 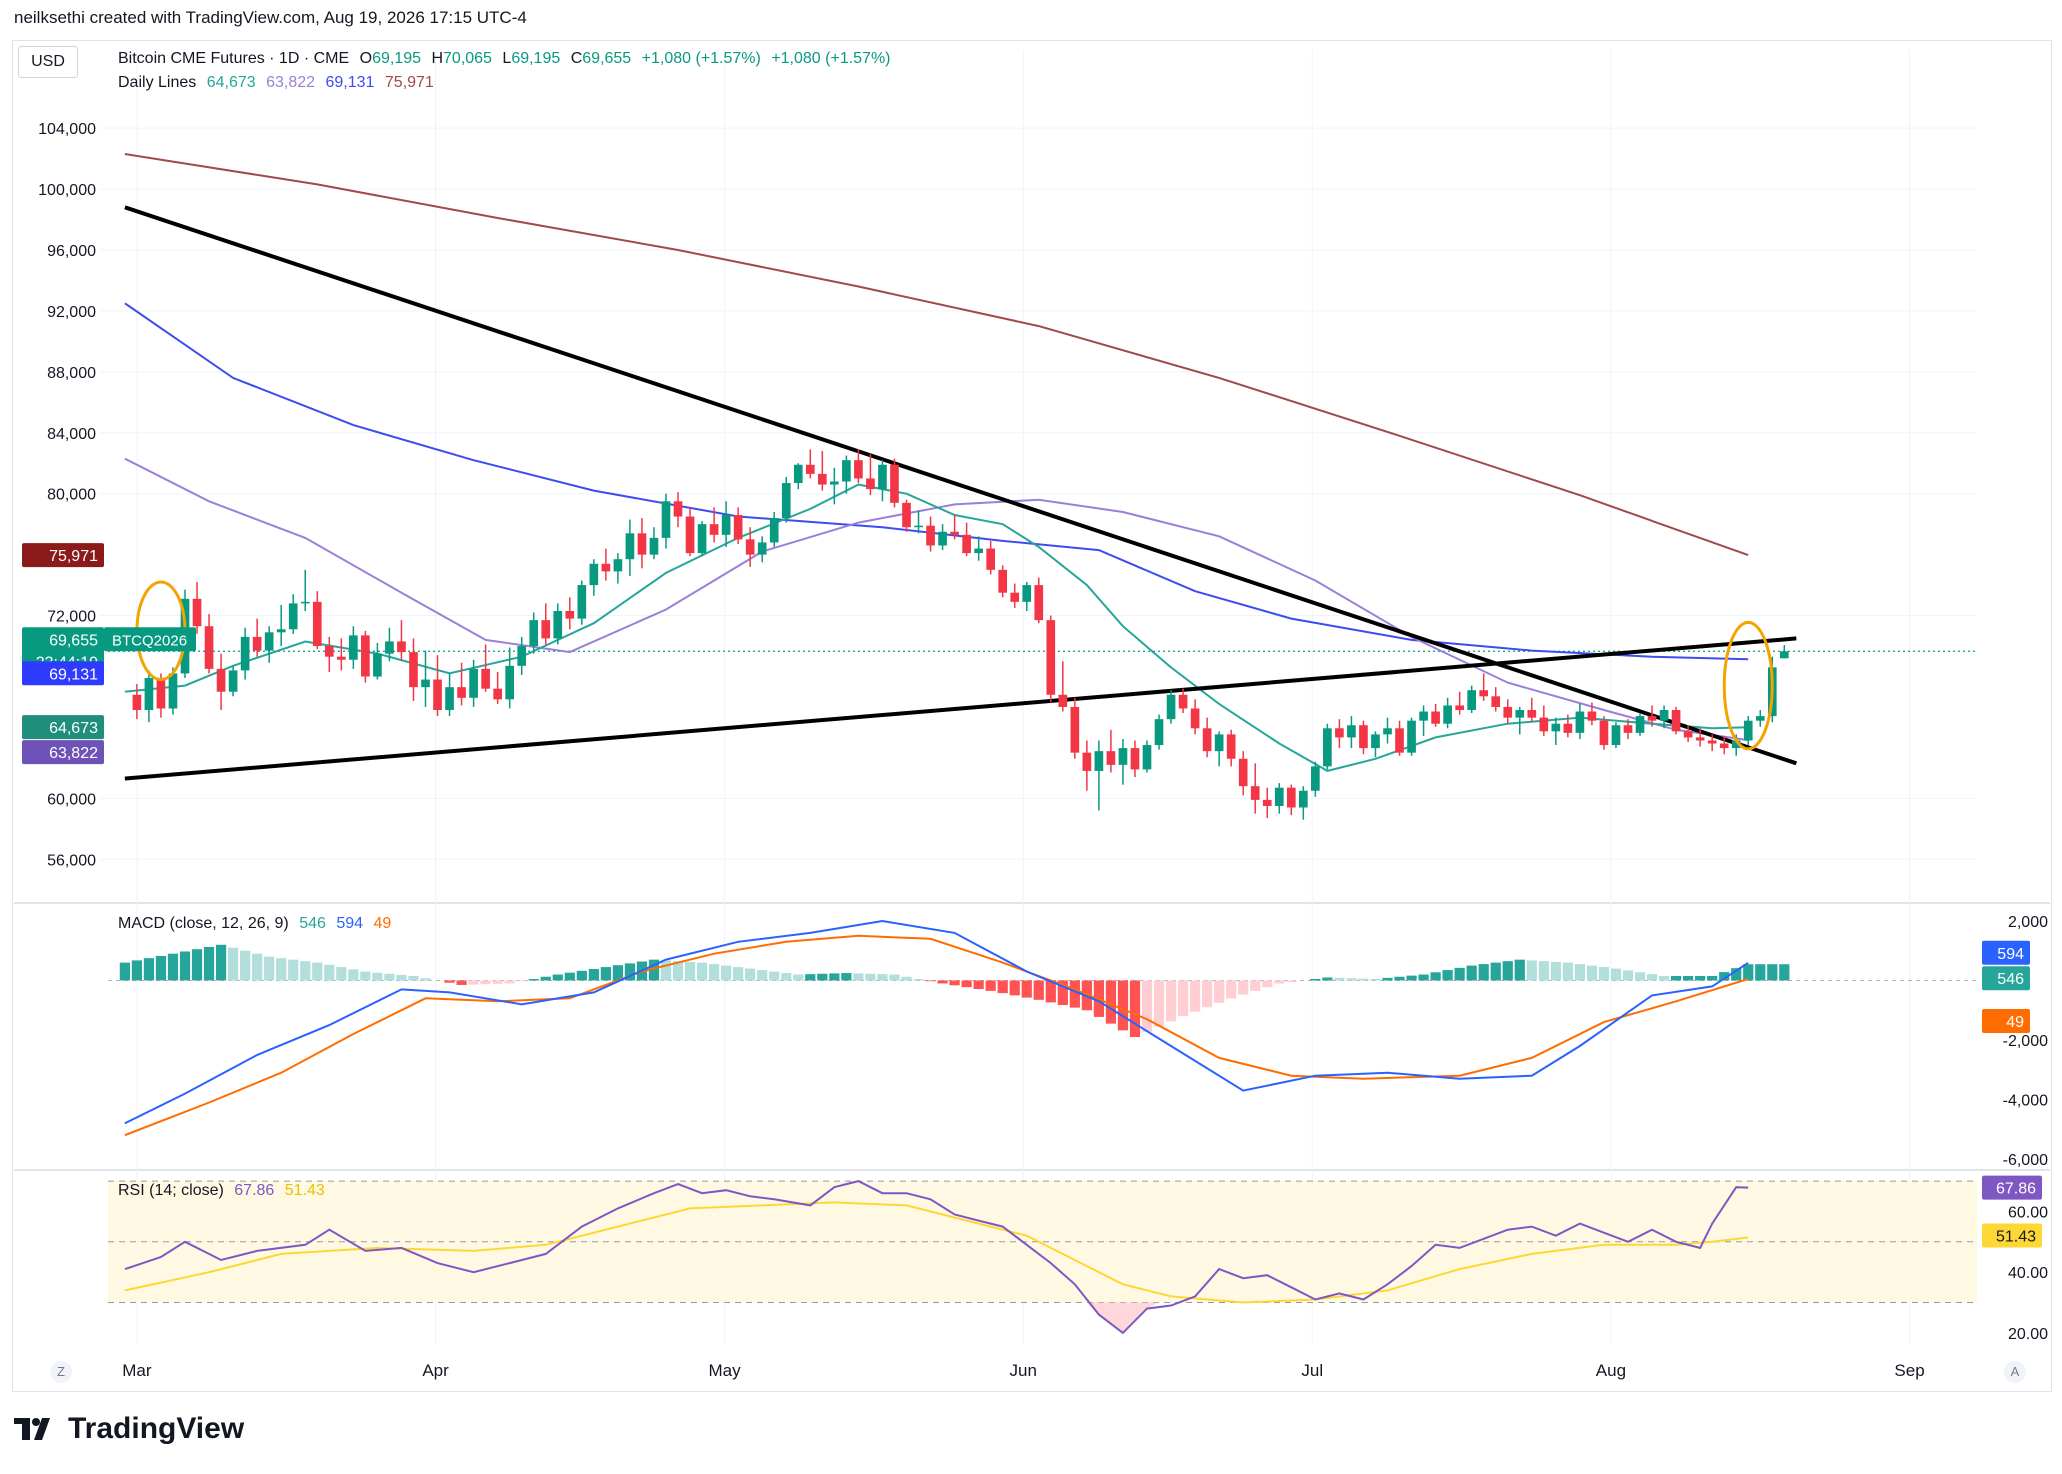 I want to click on macd-label: MACD (close, 12, 26, 9), so click(x=203, y=923).